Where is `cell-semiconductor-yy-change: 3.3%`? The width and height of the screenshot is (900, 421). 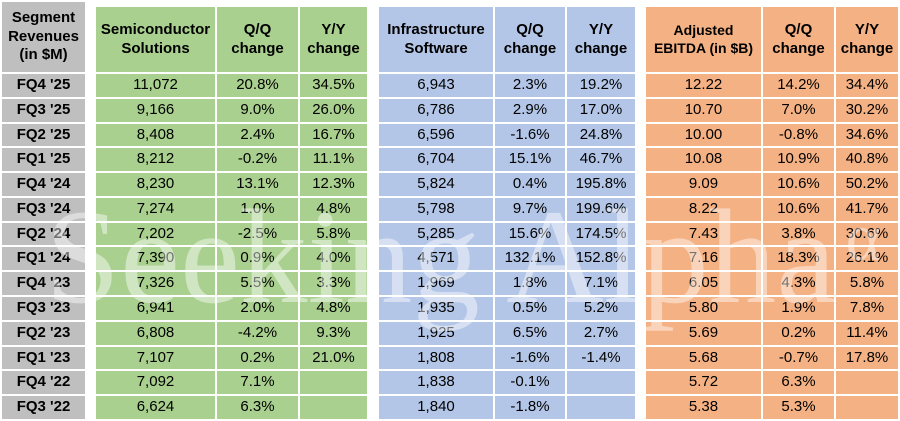
cell-semiconductor-yy-change: 3.3% is located at coordinates (333, 284).